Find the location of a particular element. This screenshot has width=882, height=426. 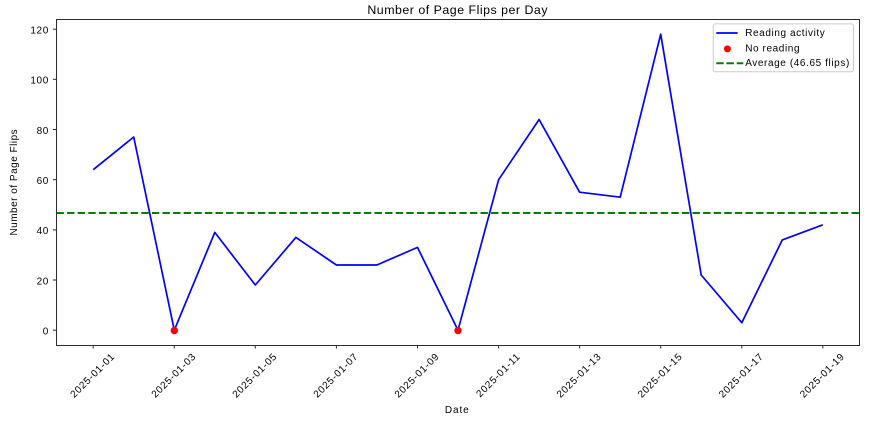

svg-text: Number of Page Flips per Day is located at coordinates (457, 10).